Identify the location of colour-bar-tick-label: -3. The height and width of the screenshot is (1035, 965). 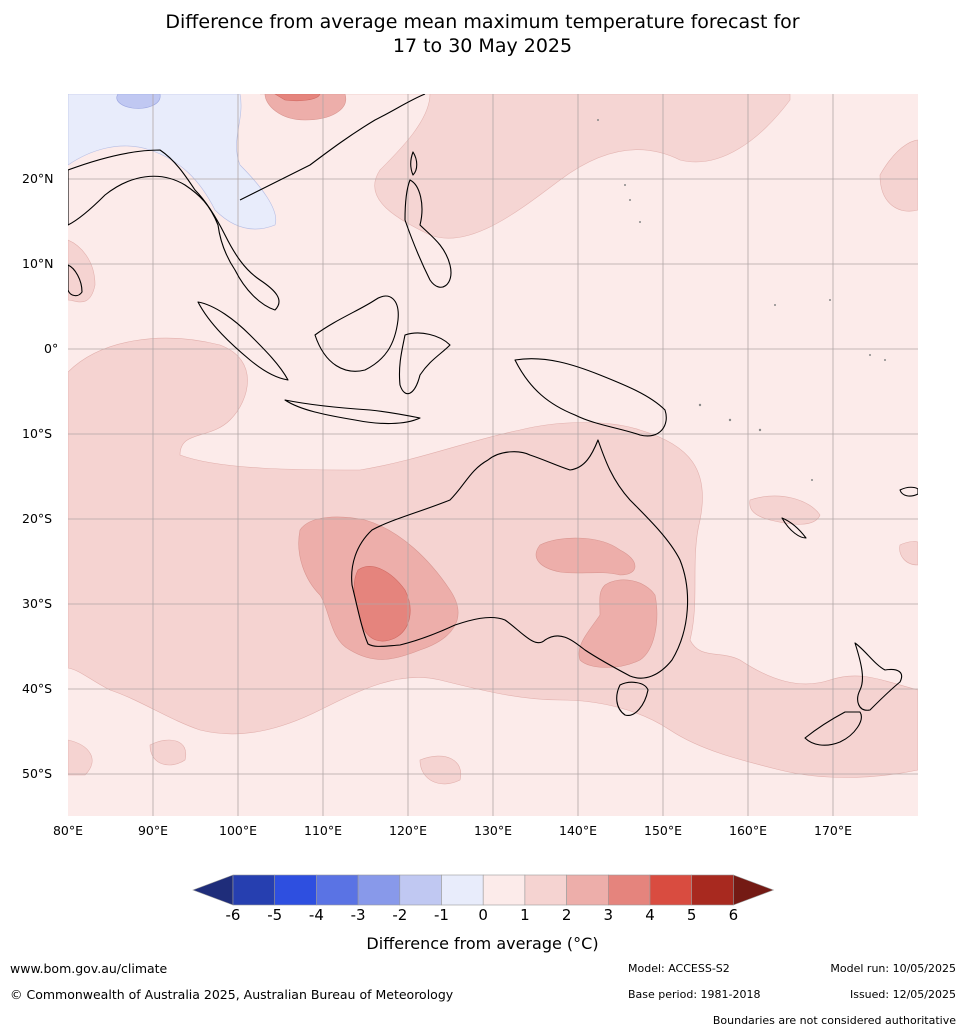
(358, 915).